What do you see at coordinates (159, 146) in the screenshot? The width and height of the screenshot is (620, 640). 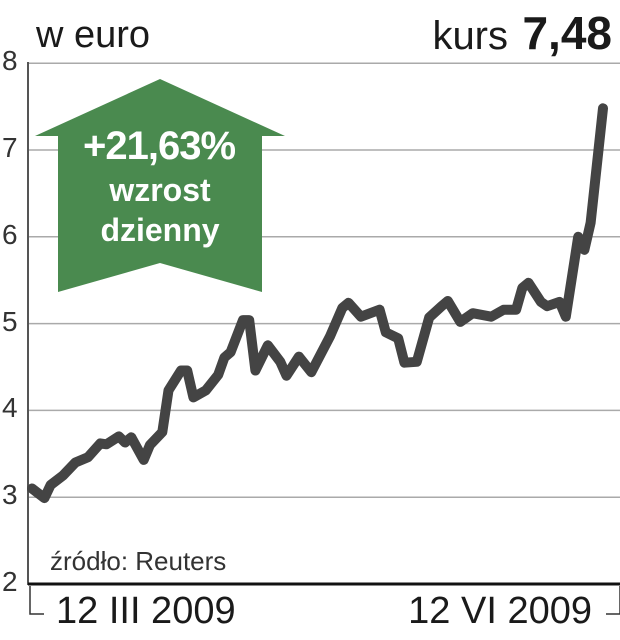 I see `annotation-change: +21,63%` at bounding box center [159, 146].